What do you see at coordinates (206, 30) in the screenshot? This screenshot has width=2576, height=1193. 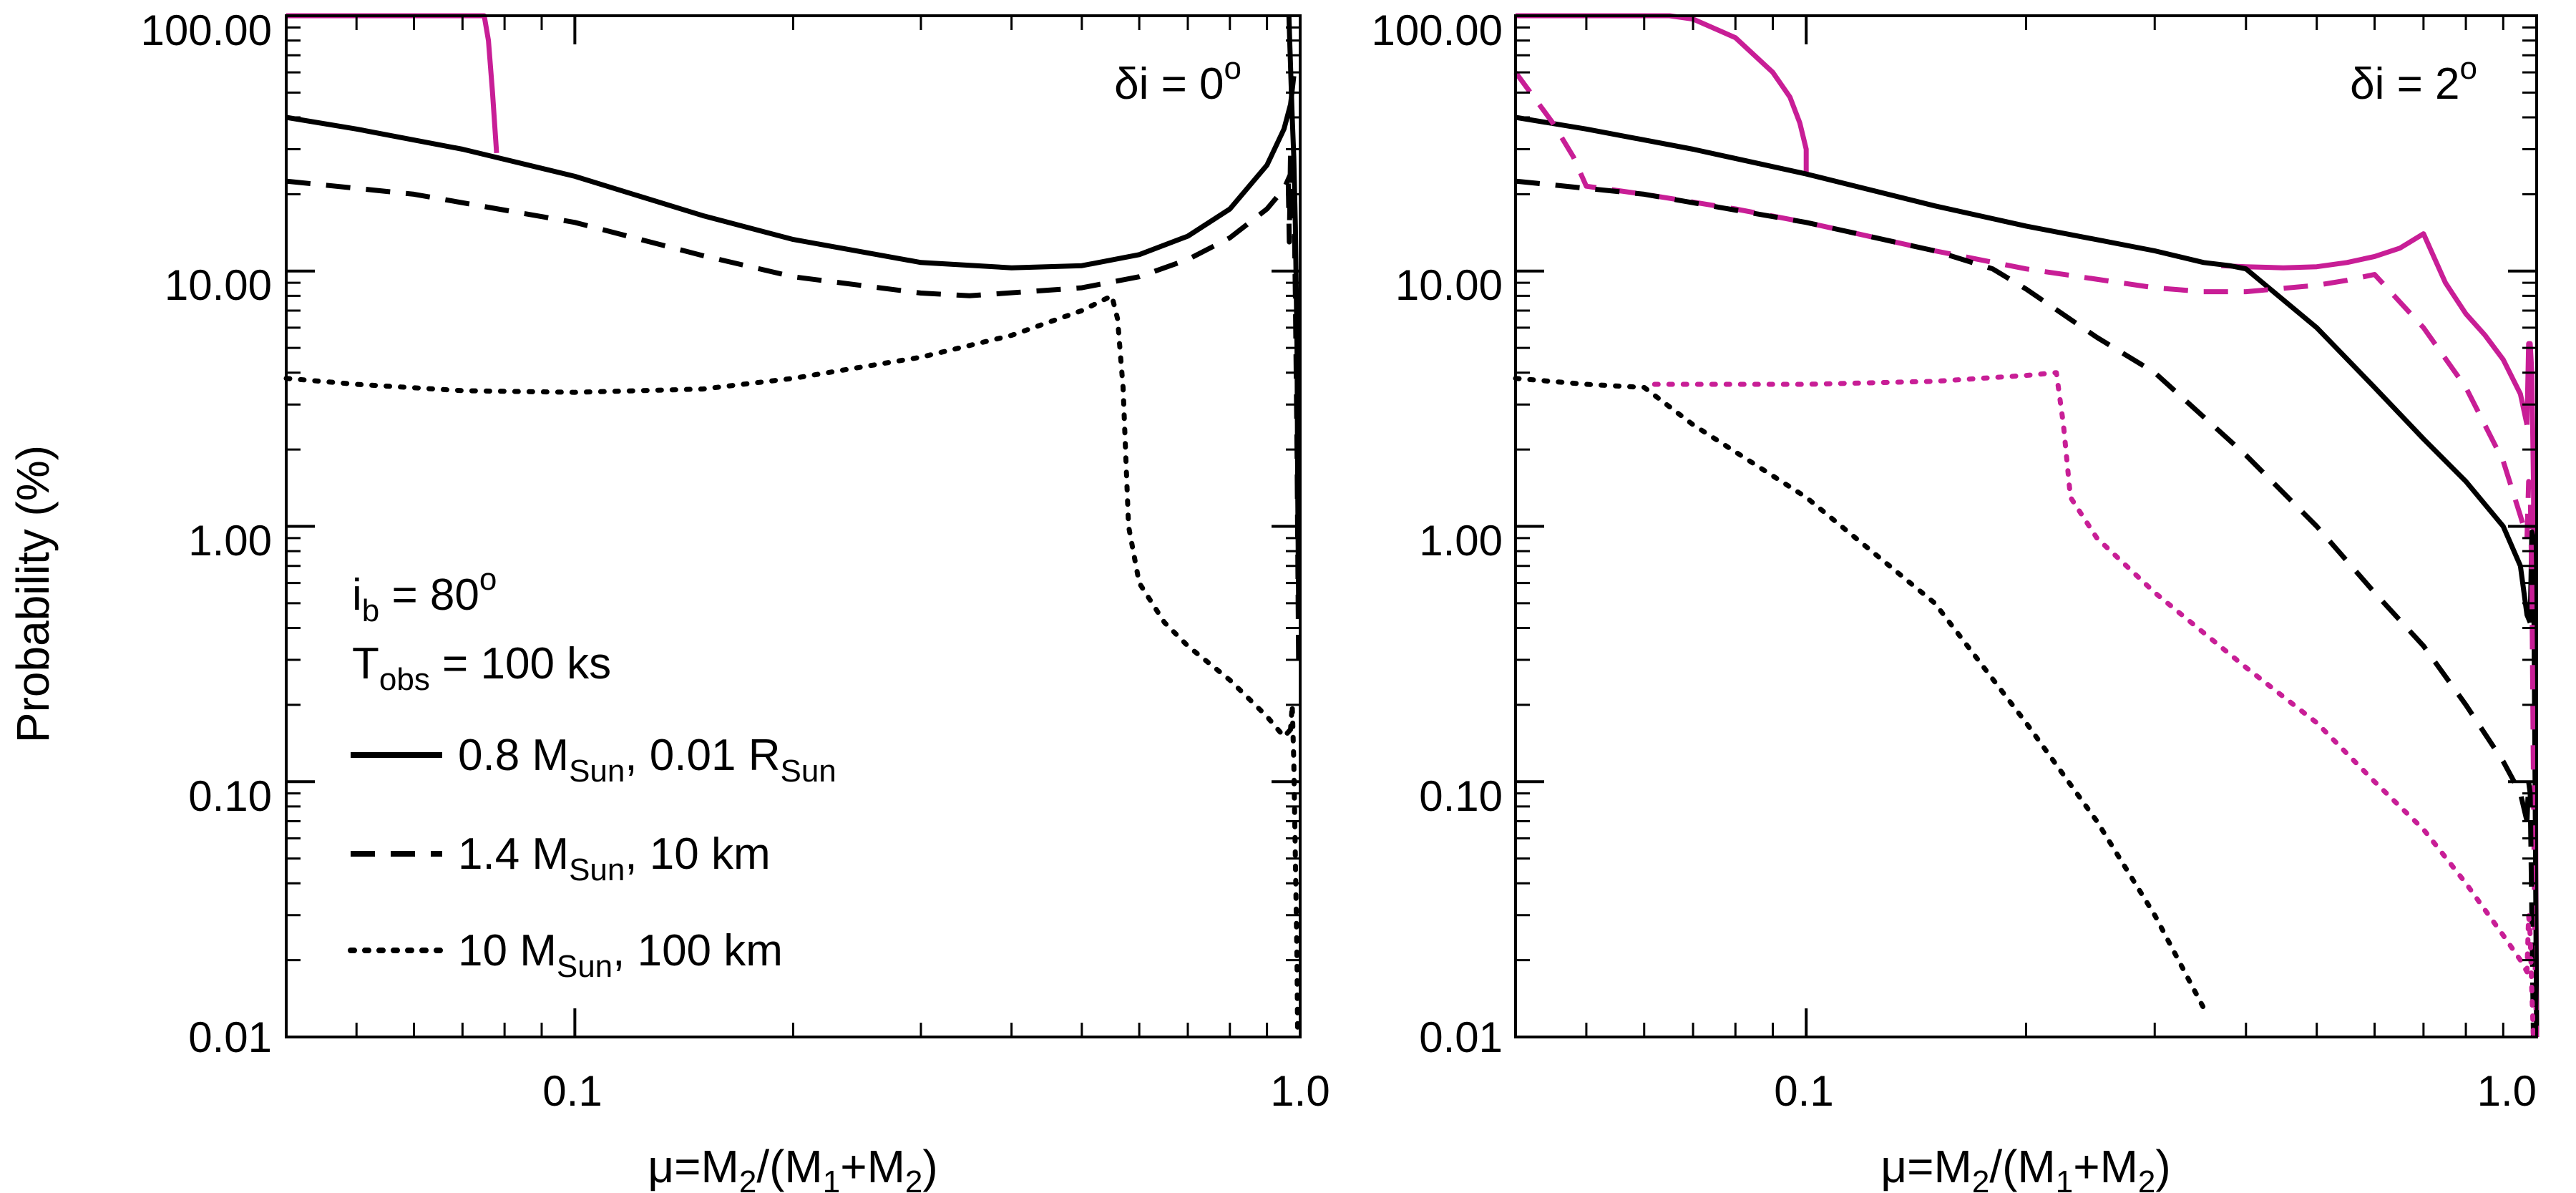 I see `left-y-tick-label-100: 100.00` at bounding box center [206, 30].